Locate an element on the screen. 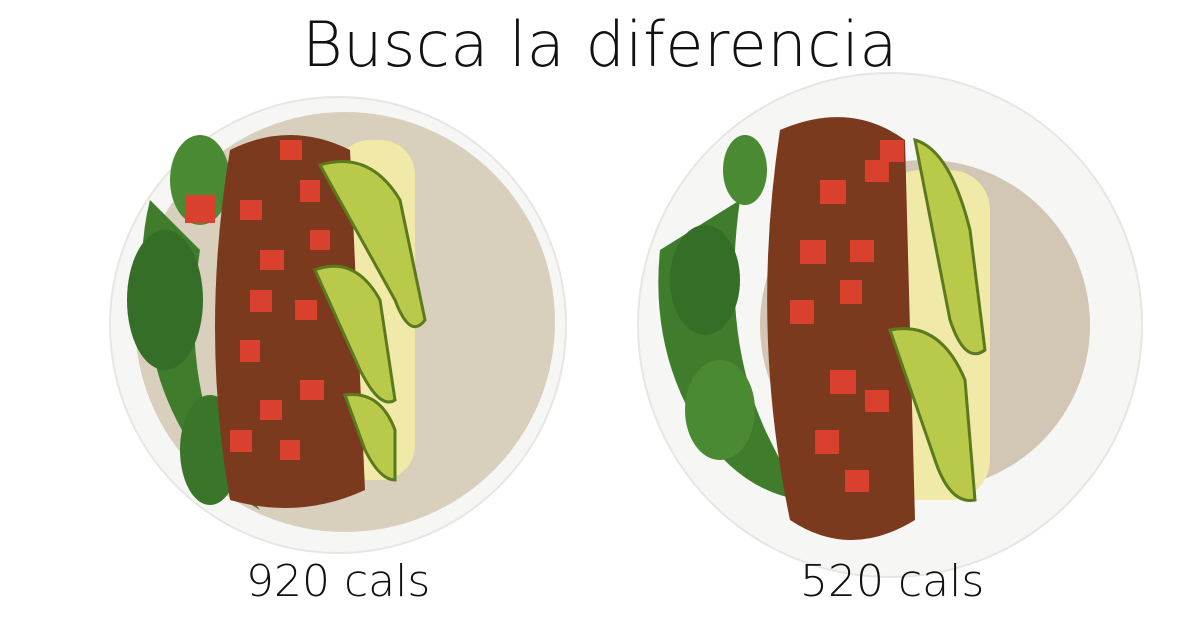 The width and height of the screenshot is (1200, 630). right-calorie-label: 520 cals is located at coordinates (892, 581).